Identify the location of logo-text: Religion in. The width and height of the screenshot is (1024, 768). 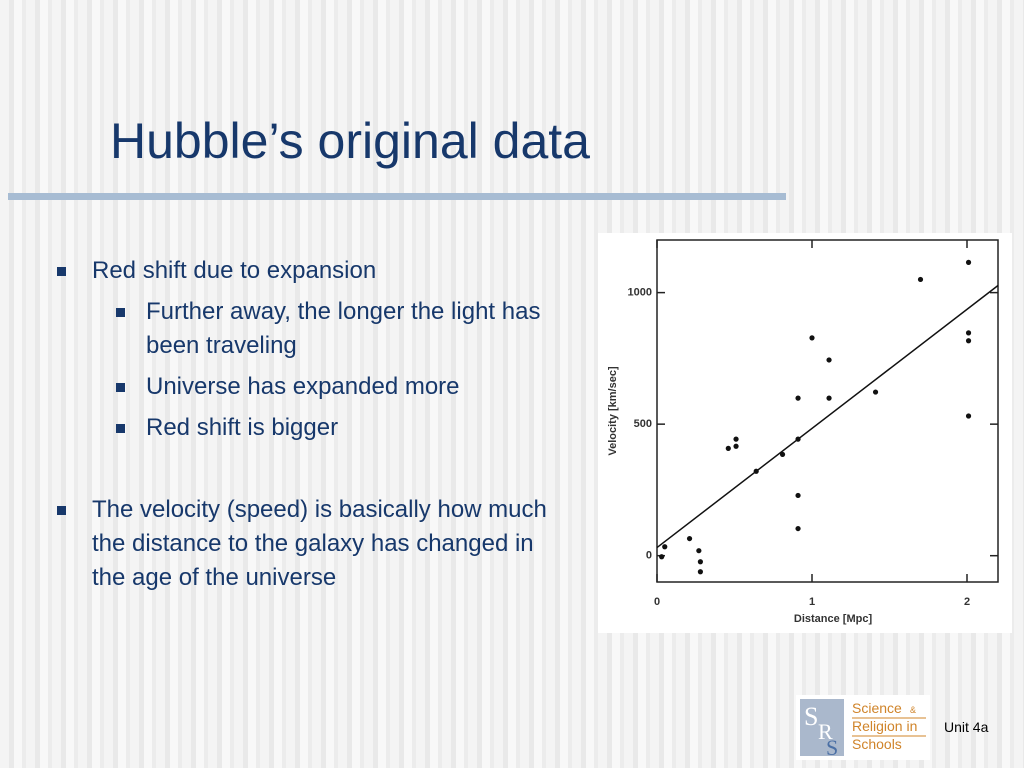
(884, 726).